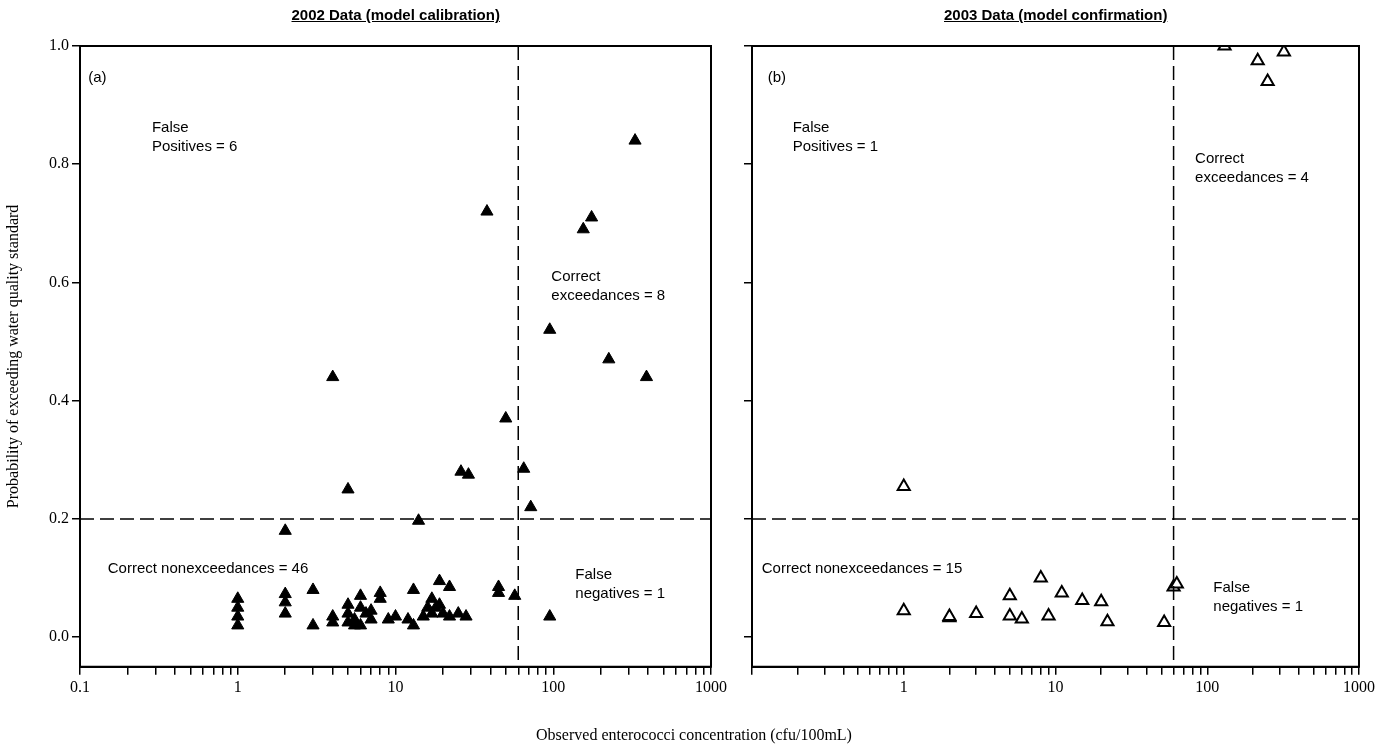 The height and width of the screenshot is (754, 1388). Describe the element at coordinates (59, 45) in the screenshot. I see `y-tick-label: 1.0` at that location.